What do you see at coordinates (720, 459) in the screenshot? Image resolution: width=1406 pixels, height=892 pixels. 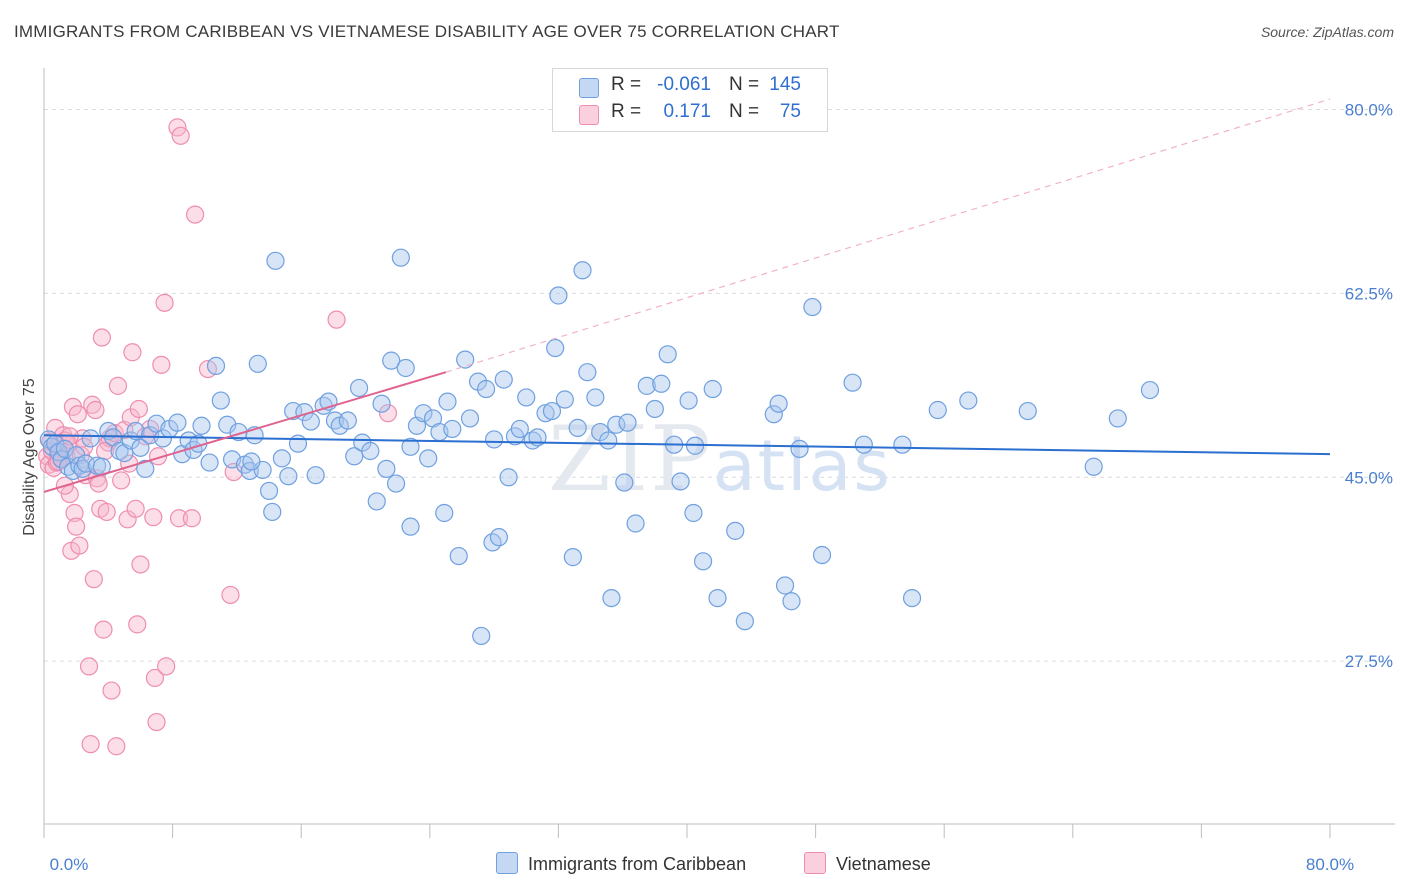 I see `watermark: ZIPatlas` at bounding box center [720, 459].